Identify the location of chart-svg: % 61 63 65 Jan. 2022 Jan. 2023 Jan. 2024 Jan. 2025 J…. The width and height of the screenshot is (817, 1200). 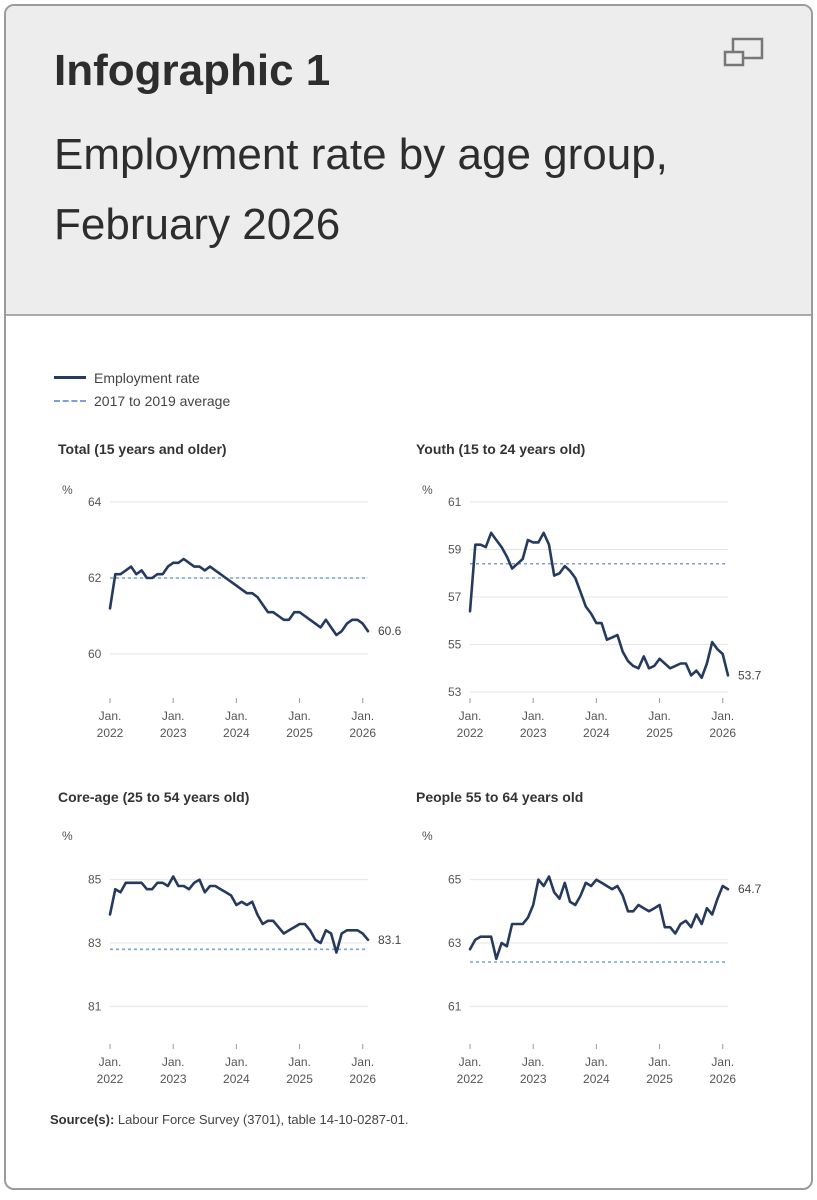
(592, 957).